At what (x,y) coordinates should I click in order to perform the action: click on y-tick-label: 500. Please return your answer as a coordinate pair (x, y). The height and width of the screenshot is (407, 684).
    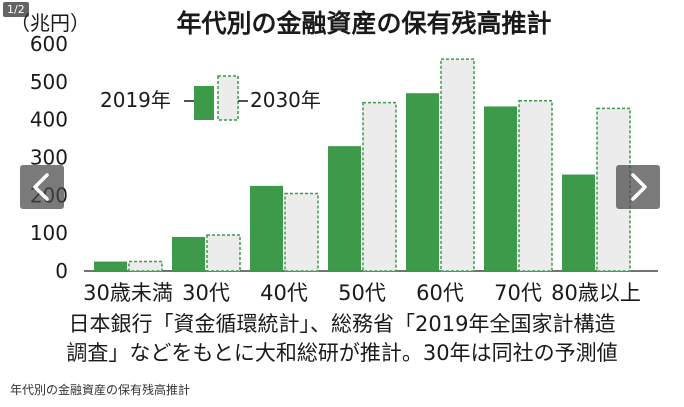
    Looking at the image, I should click on (49, 82).